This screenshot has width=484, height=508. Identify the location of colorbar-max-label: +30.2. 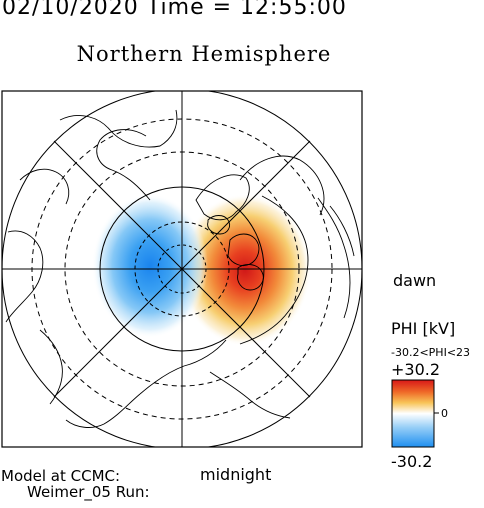
(416, 369).